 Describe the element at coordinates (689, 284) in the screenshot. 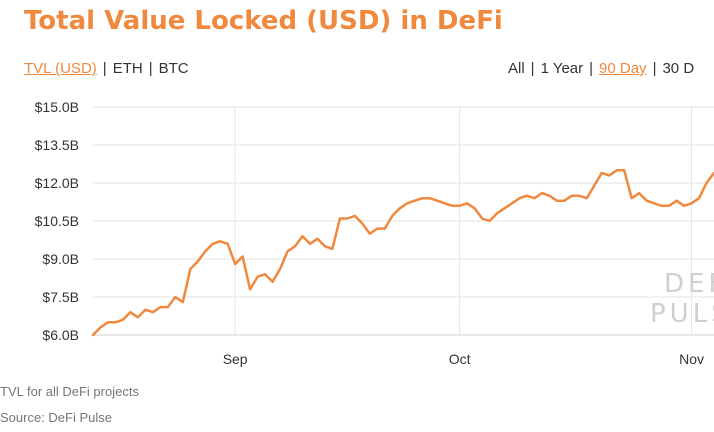

I see `watermark-line-1: DEFI` at that location.